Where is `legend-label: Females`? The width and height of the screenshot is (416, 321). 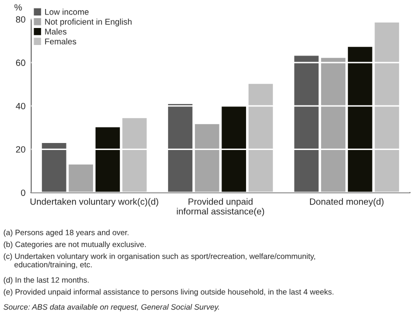 legend-label: Females is located at coordinates (60, 41).